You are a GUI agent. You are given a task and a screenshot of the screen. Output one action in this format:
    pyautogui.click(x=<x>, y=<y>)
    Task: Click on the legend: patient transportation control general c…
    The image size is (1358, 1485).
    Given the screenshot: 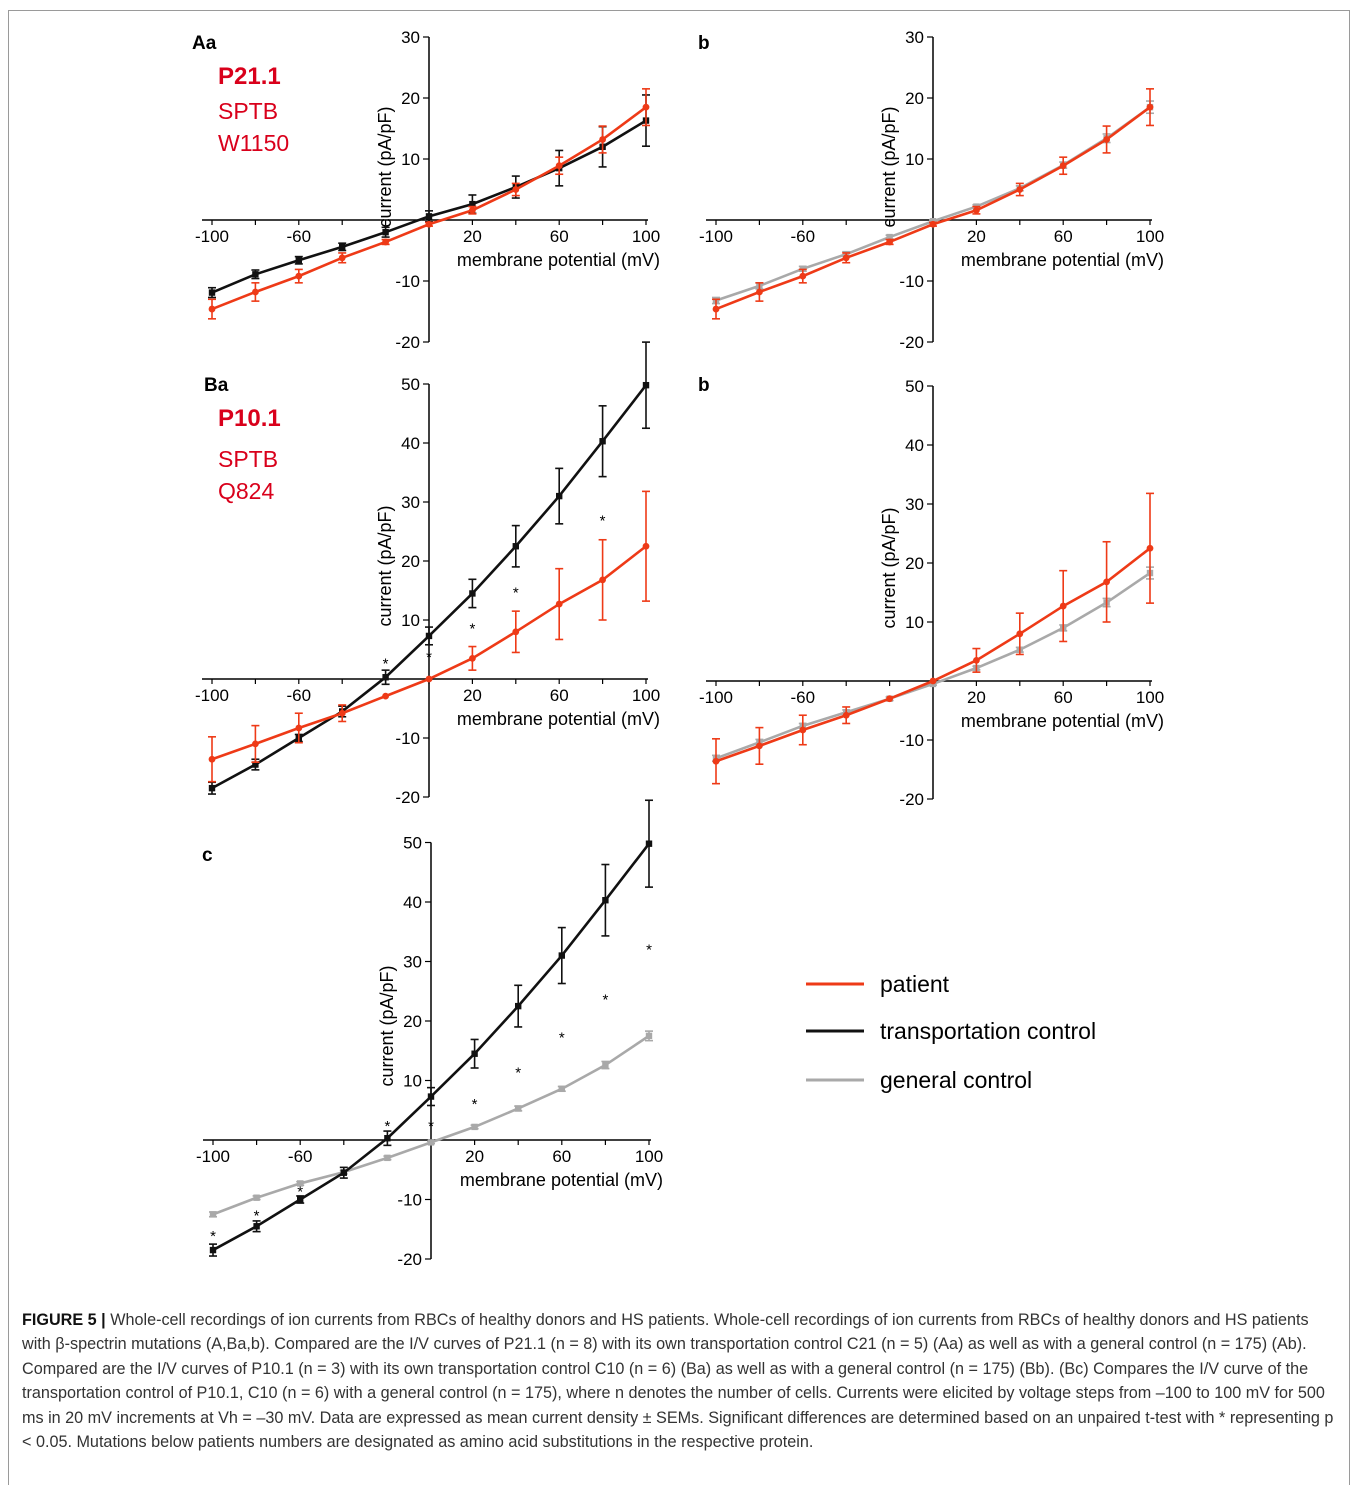 What is the action you would take?
    pyautogui.click(x=951, y=1032)
    